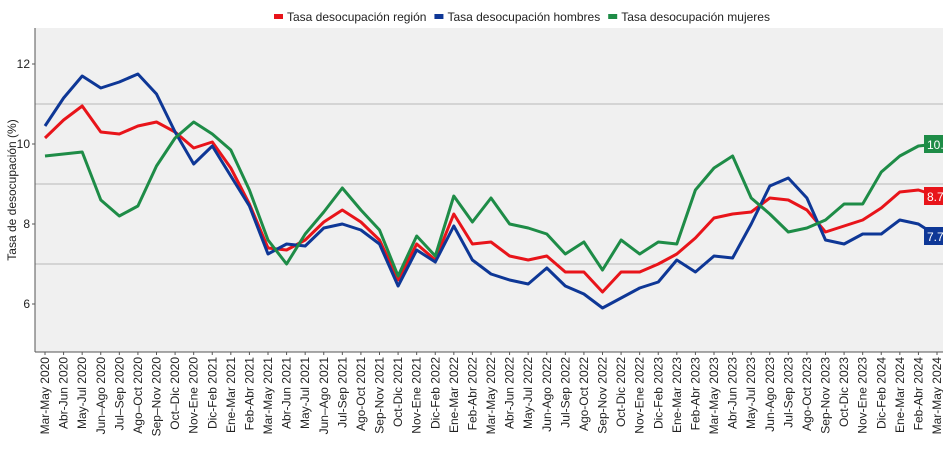 The image size is (943, 457). I want to click on x-tick-label: Jul-Sep 2022, so click(565, 392).